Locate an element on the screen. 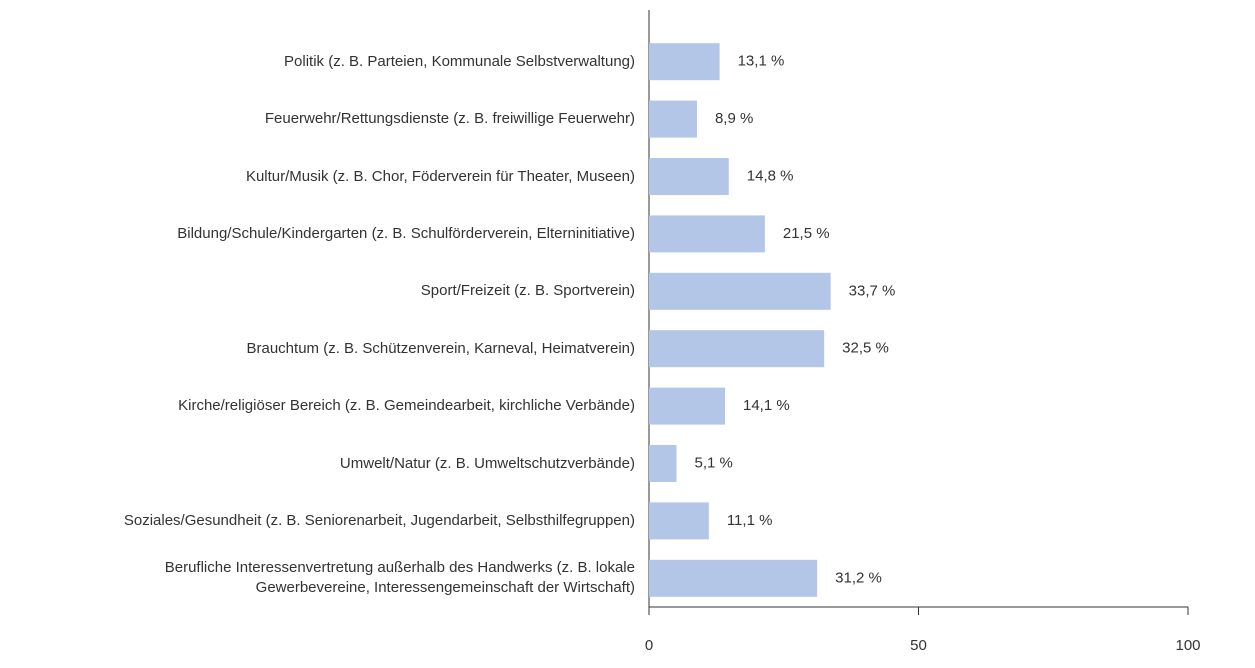 This screenshot has width=1255, height=668. x-tick-label: 50 is located at coordinates (918, 645).